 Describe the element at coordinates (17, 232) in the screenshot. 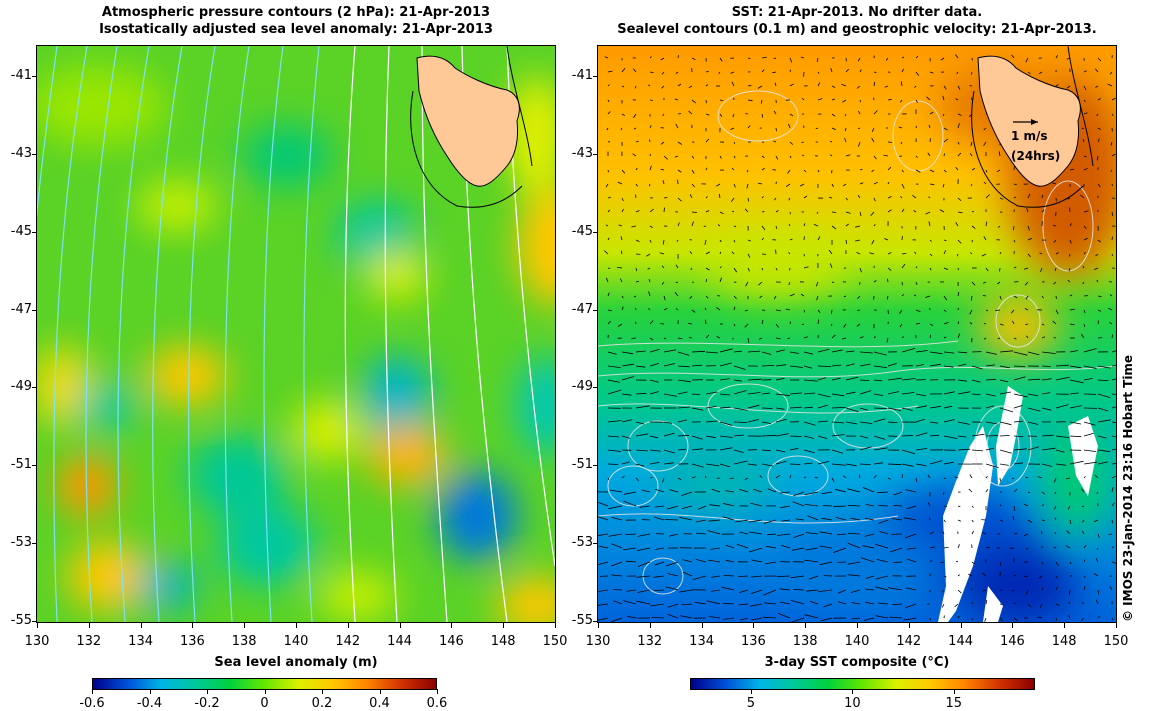

I see `left-lat-tick-label: -45` at that location.